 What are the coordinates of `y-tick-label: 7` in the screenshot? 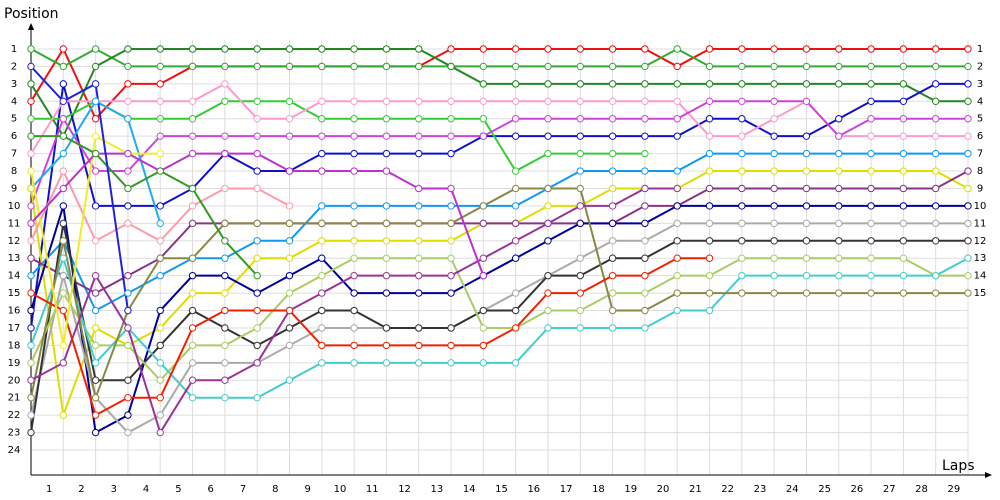 It's located at (14, 154).